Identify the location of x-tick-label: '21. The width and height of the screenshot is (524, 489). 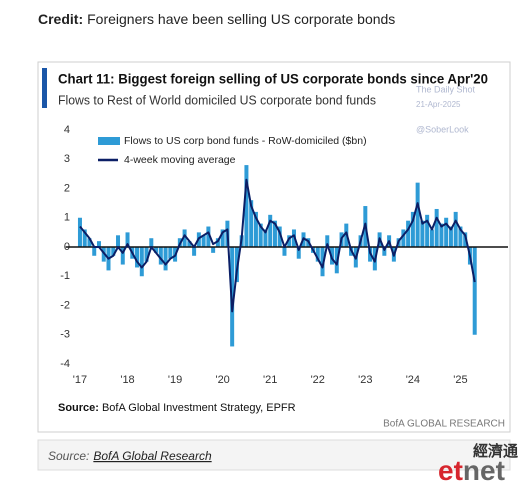
(270, 380).